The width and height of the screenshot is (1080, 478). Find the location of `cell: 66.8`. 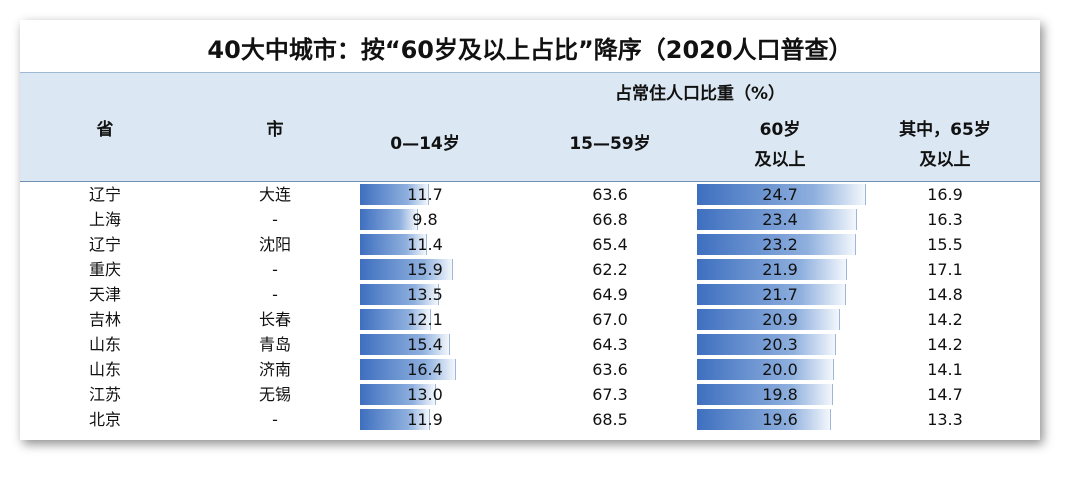

cell: 66.8 is located at coordinates (610, 219).